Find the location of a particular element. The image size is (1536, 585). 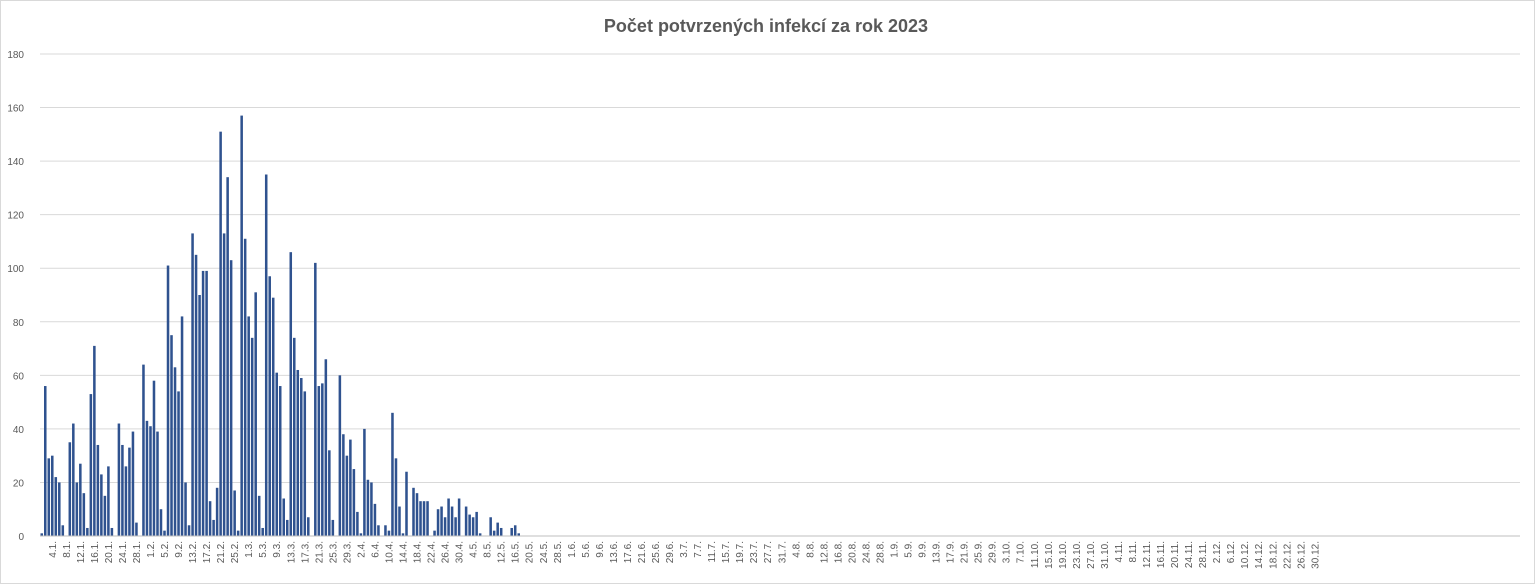

x-tick-label: 21.9. is located at coordinates (965, 552).